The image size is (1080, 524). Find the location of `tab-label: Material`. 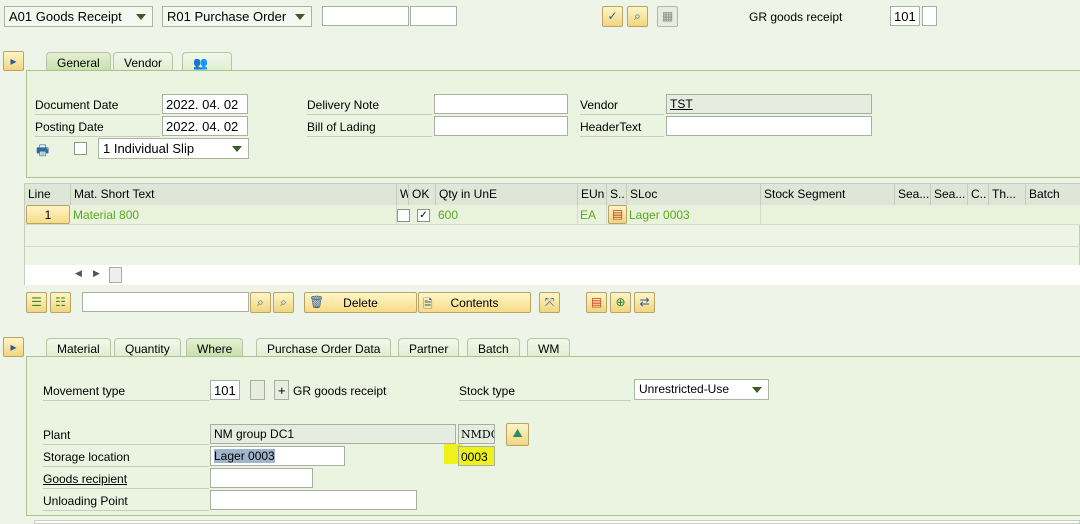

tab-label: Material is located at coordinates (78, 349).